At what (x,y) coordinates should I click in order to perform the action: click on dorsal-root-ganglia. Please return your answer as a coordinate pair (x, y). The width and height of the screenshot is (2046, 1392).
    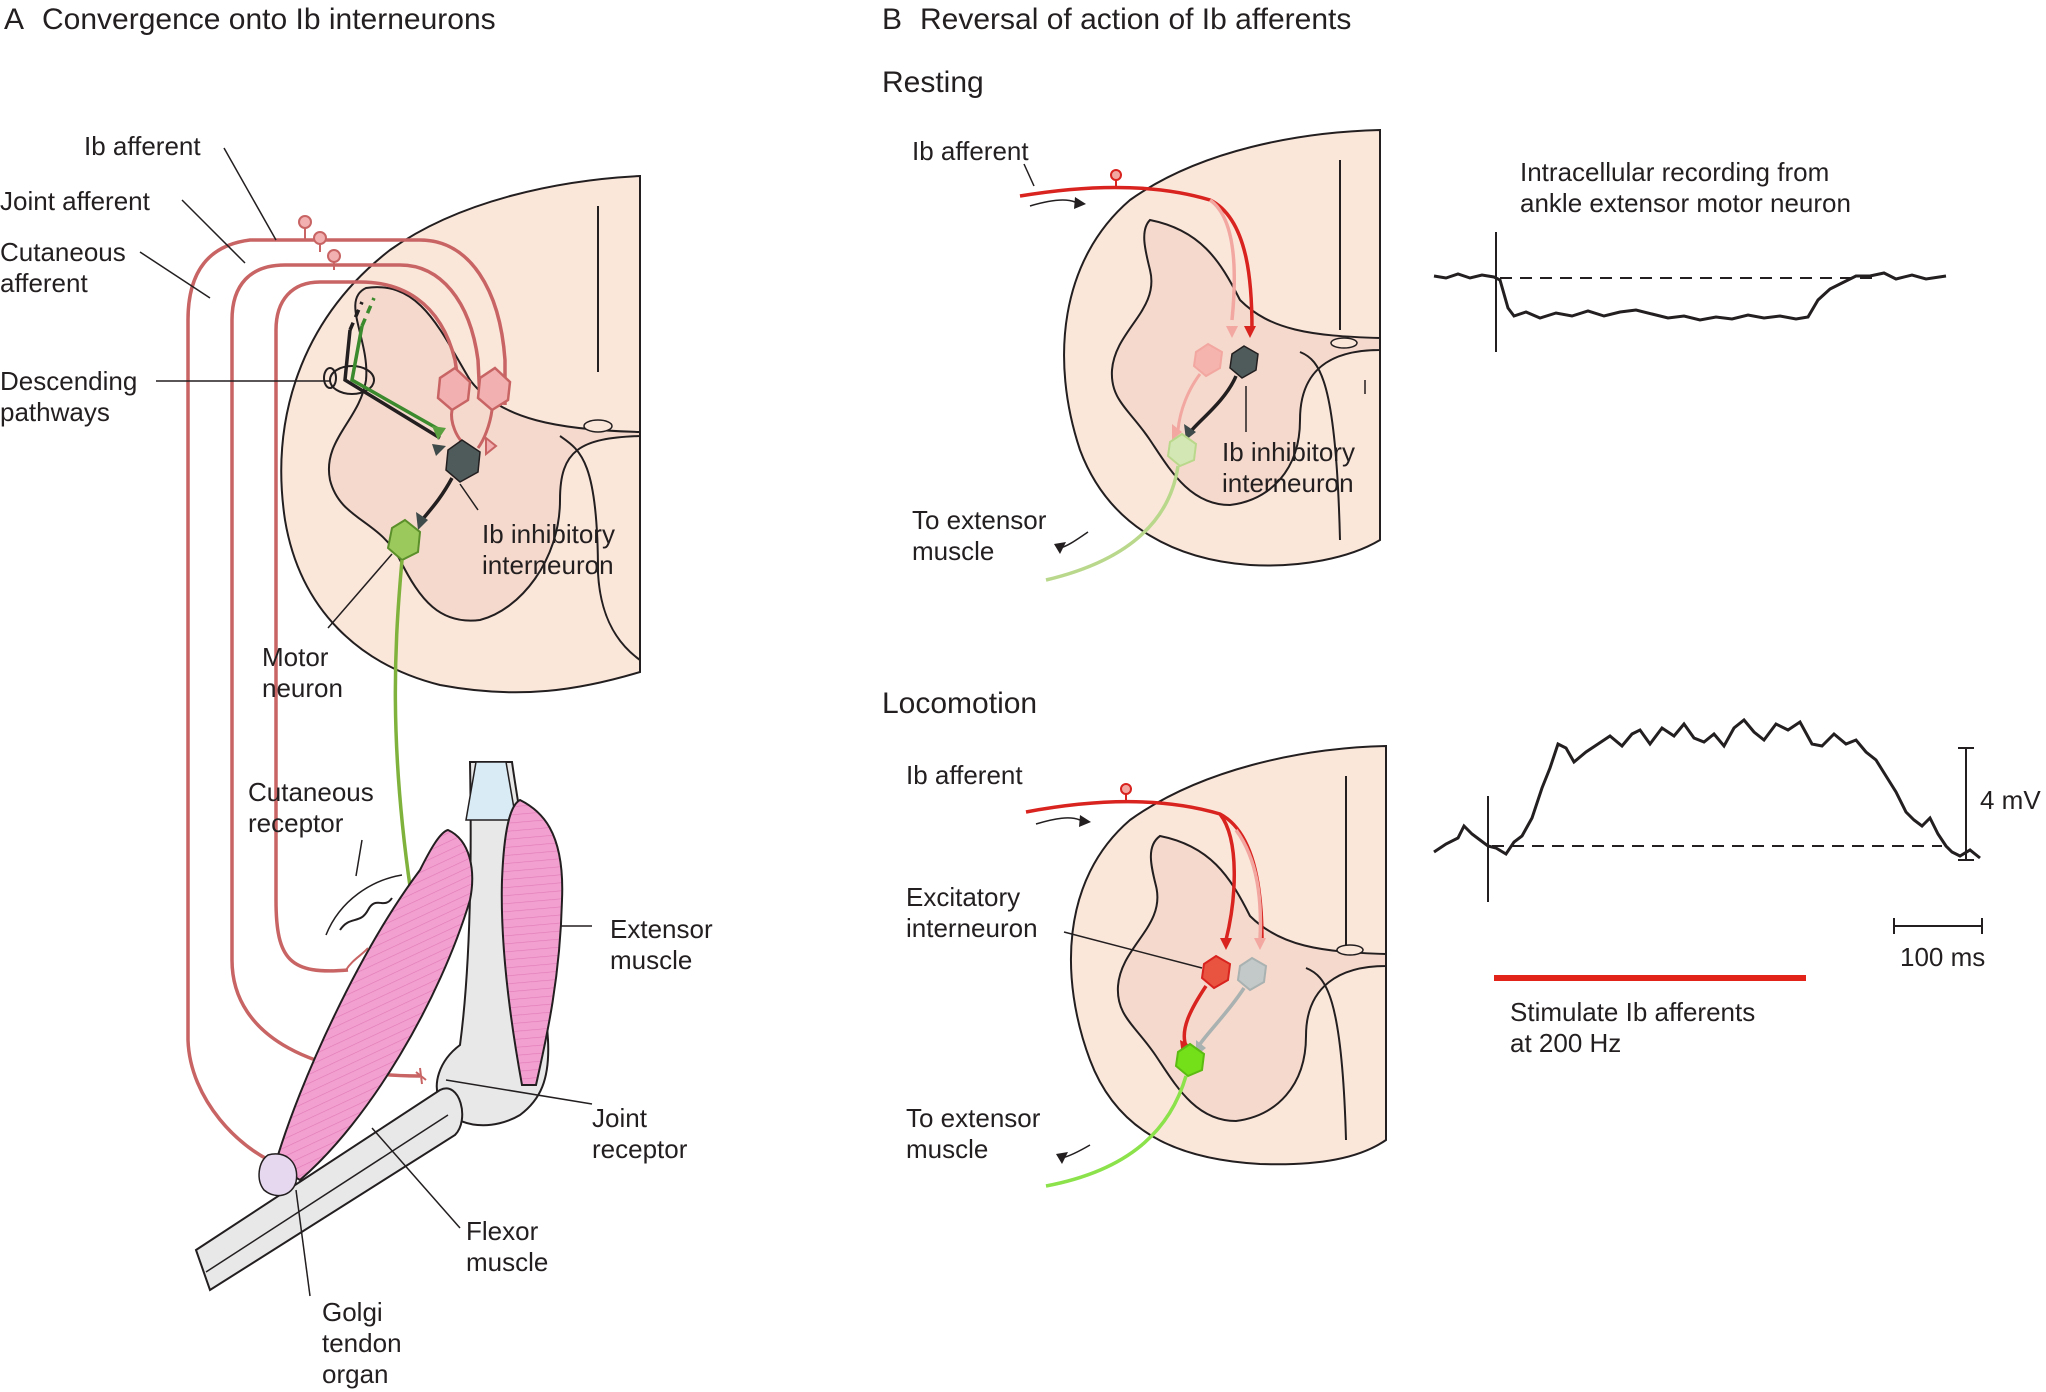
    Looking at the image, I should click on (319, 242).